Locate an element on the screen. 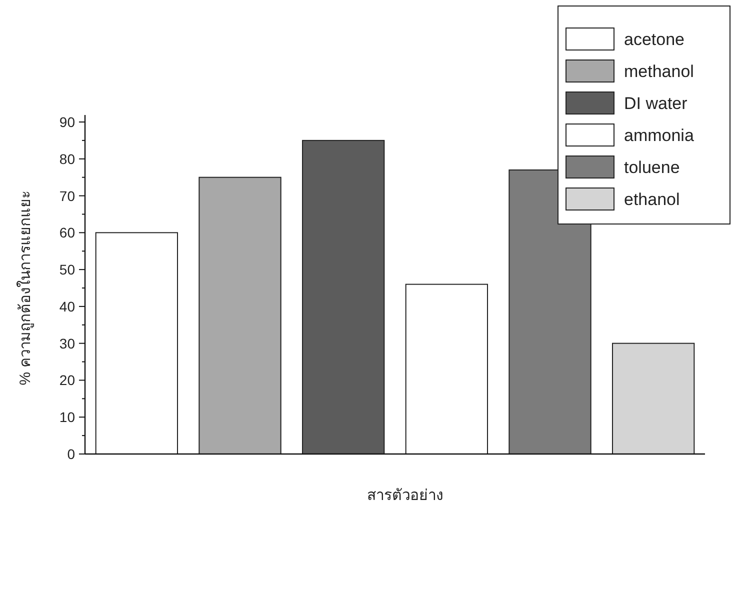 The width and height of the screenshot is (735, 604). y-tick-label: 50 is located at coordinates (67, 270).